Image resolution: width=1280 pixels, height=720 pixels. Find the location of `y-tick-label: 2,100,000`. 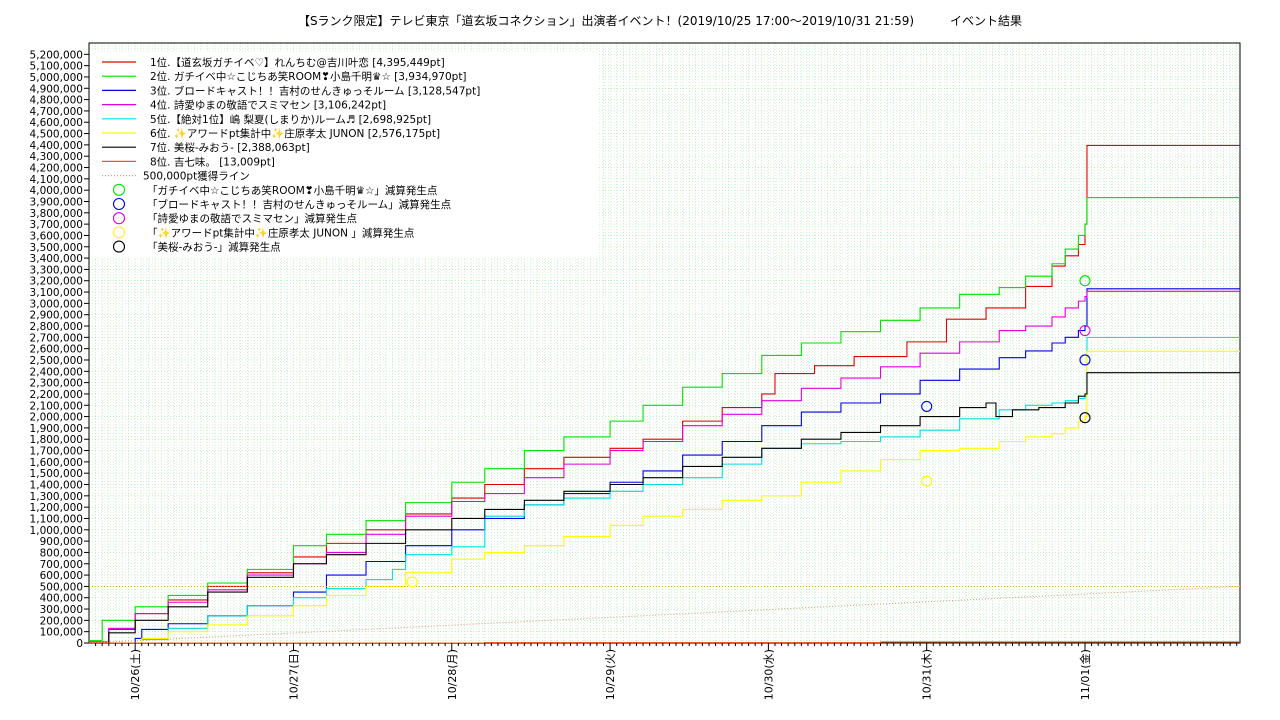

y-tick-label: 2,100,000 is located at coordinates (56, 406).